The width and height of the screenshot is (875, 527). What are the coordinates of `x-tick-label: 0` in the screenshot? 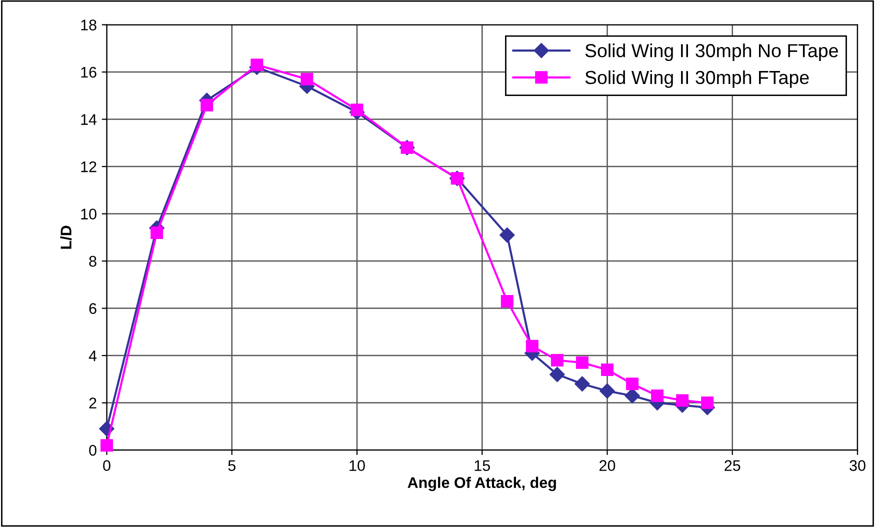 It's located at (106, 465).